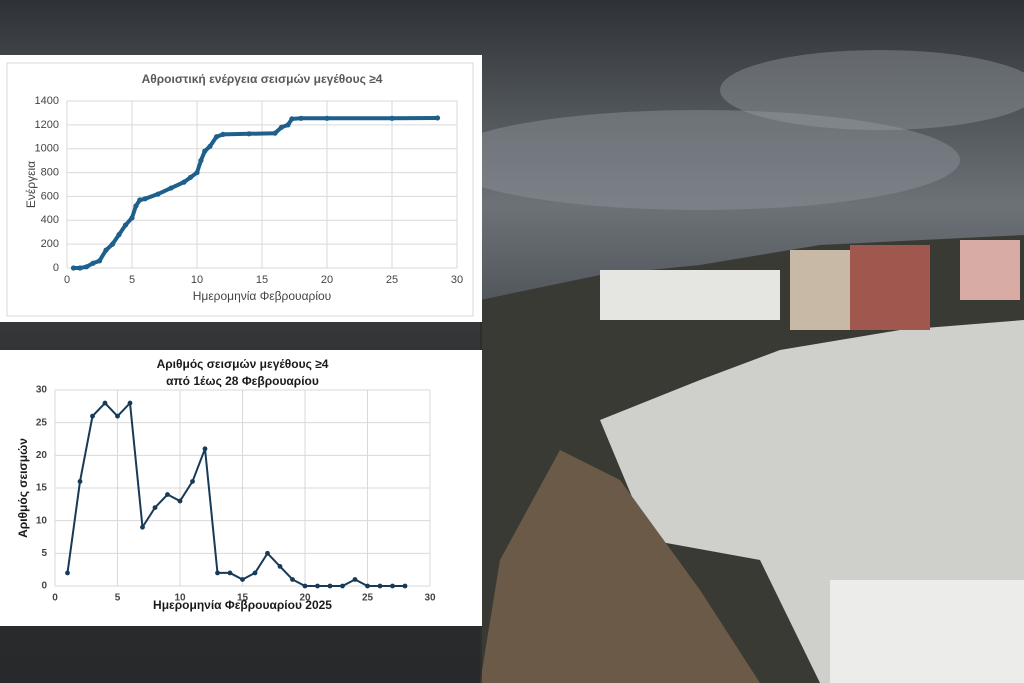 This screenshot has width=1024, height=683. What do you see at coordinates (42, 390) in the screenshot?
I see `y-tick-label: 30` at bounding box center [42, 390].